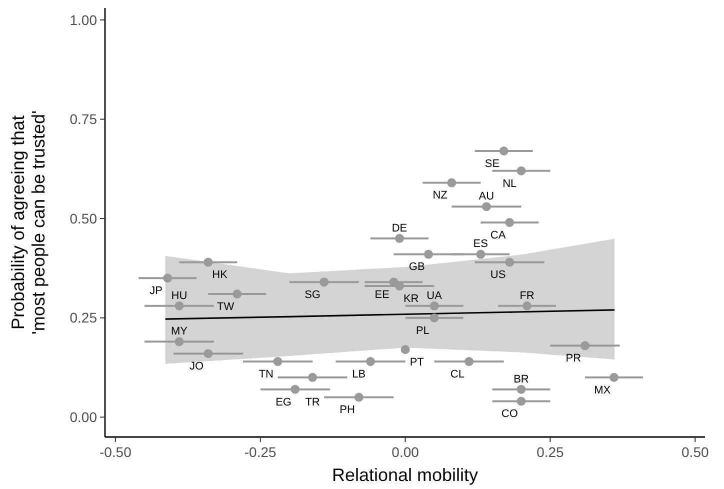  I want to click on annotation: HK, so click(220, 275).